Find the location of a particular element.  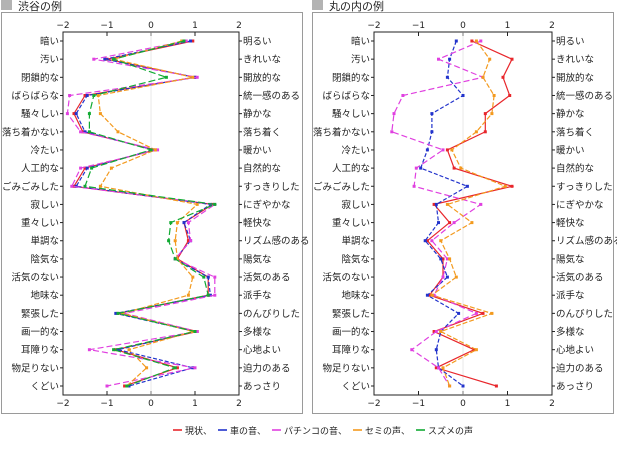

right-adjective-label: 開放的な is located at coordinates (575, 78).